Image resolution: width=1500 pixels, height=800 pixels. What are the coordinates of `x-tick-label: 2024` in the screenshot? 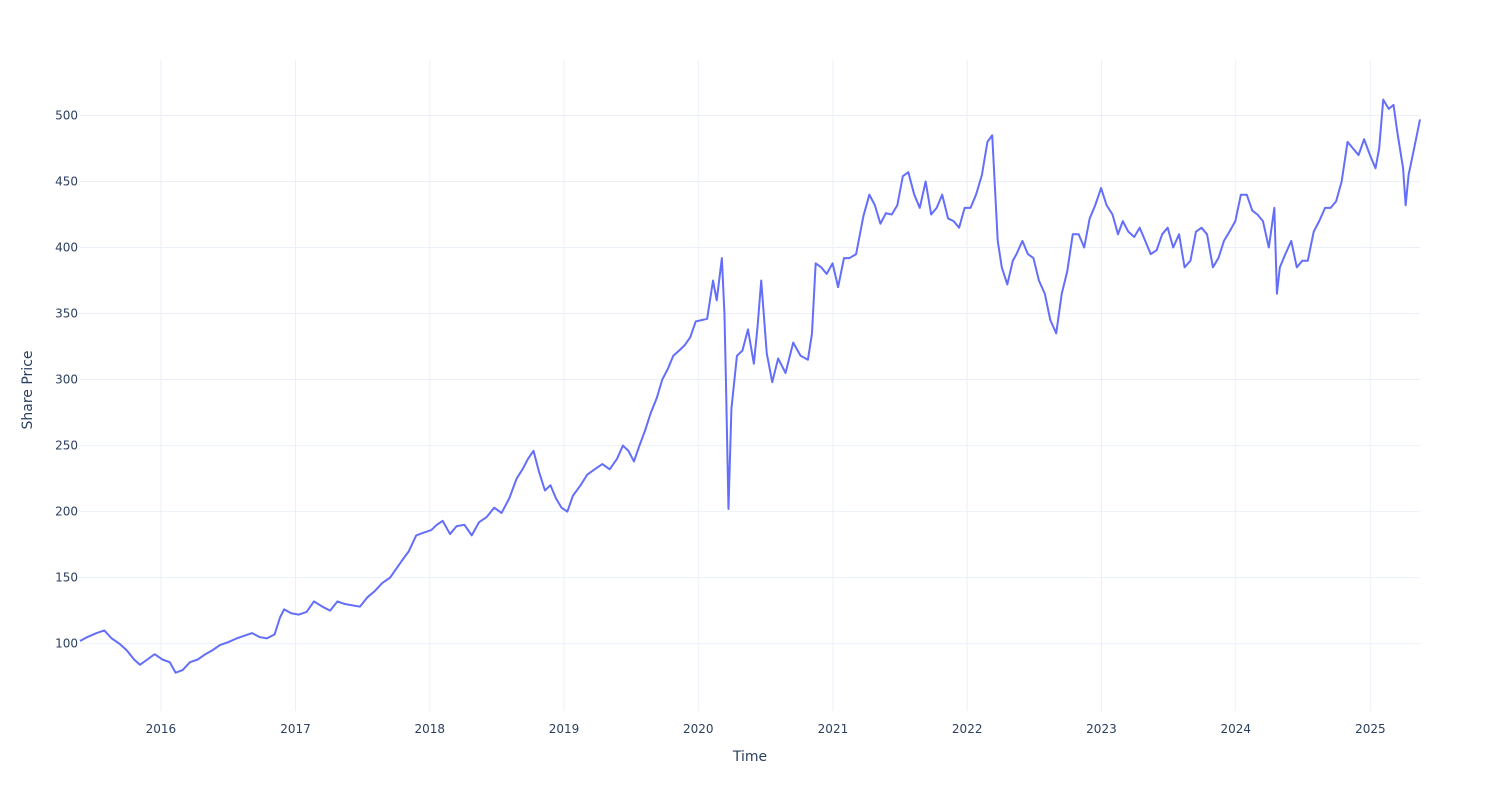 It's located at (1235, 729).